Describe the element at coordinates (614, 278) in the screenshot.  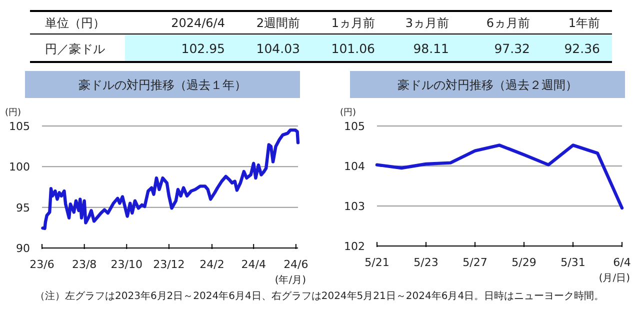
I see `x-axis-title: (月/日)` at that location.